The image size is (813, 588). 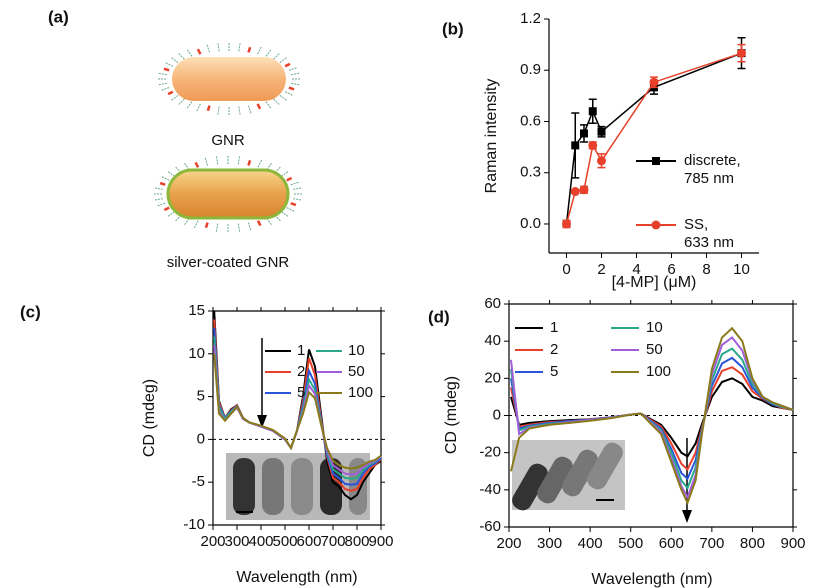 What do you see at coordinates (201, 396) in the screenshot?
I see `y-tick-label: 5` at bounding box center [201, 396].